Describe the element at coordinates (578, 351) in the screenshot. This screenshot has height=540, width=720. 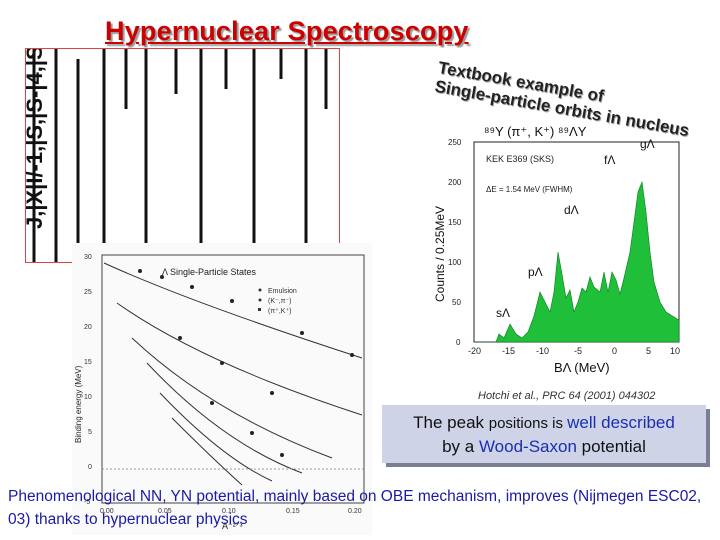
I see `x-tick: -5` at that location.